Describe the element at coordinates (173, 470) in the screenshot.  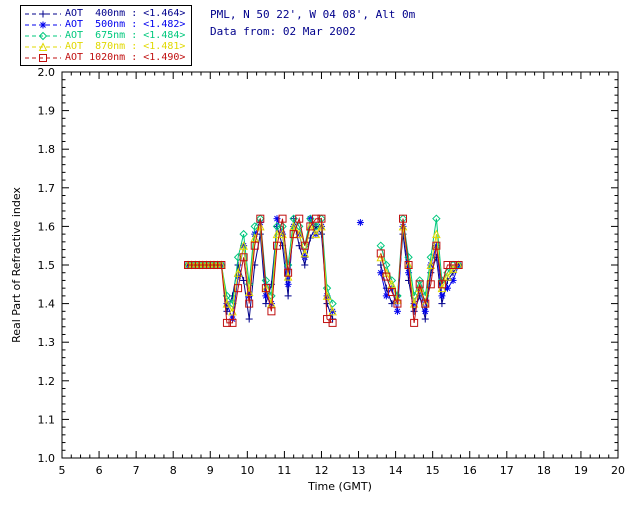
I see `svg-text: 8` at that location.